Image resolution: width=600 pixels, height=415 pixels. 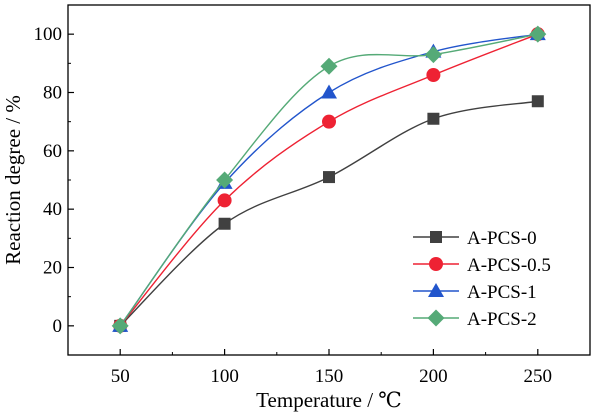 I want to click on legend-entry: A-PCS-0, so click(x=475, y=238).